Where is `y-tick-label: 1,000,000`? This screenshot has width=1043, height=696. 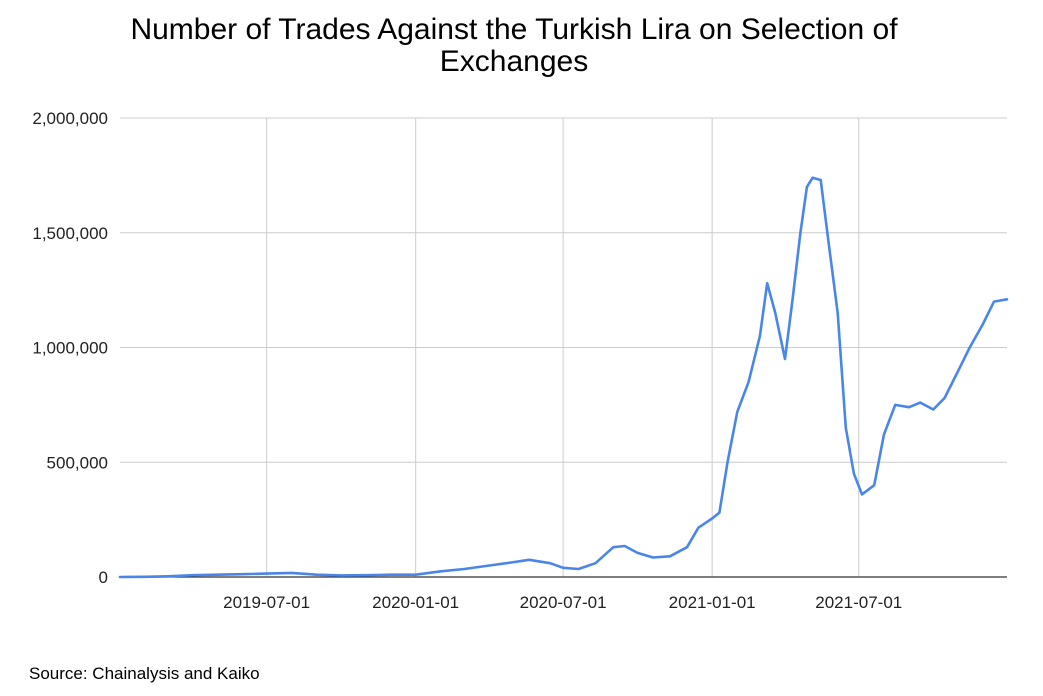
y-tick-label: 1,000,000 is located at coordinates (70, 348).